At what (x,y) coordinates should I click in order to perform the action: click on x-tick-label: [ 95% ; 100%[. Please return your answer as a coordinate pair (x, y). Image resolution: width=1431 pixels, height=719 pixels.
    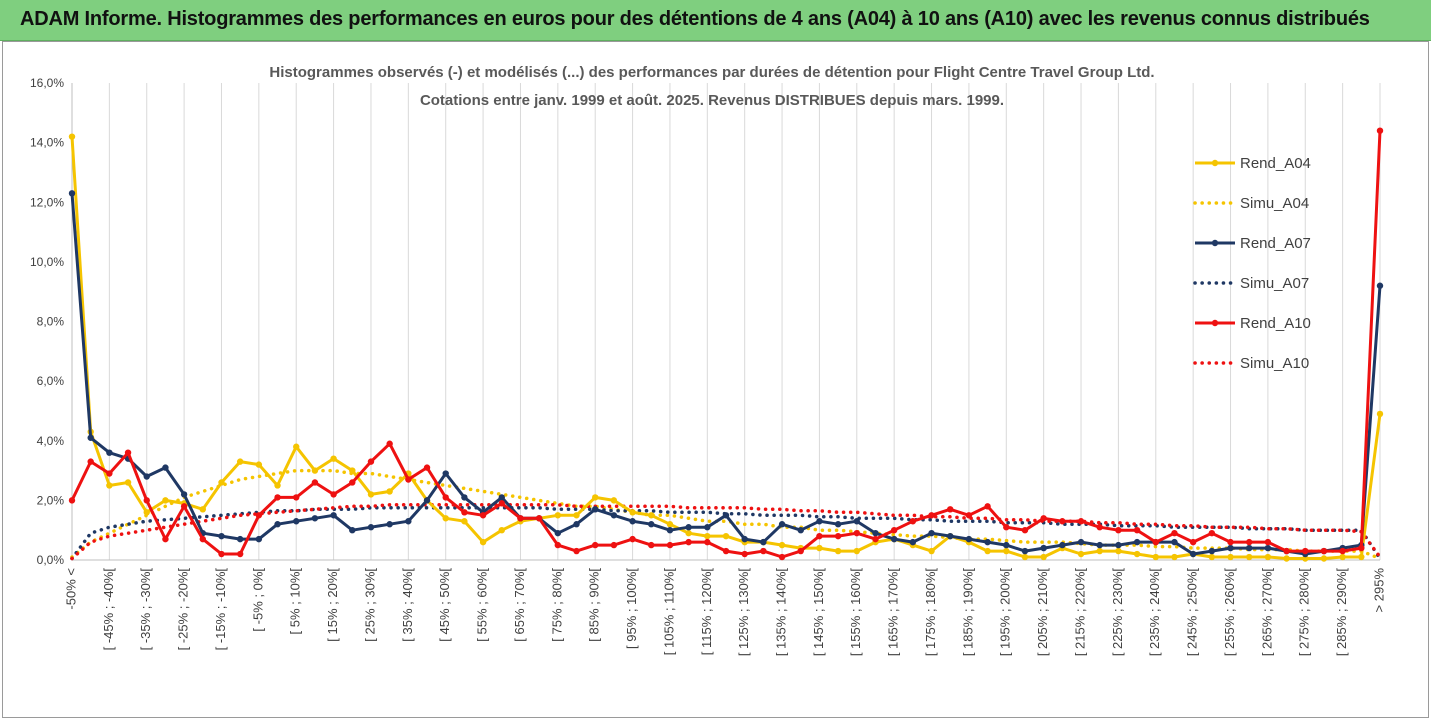
    Looking at the image, I should click on (631, 608).